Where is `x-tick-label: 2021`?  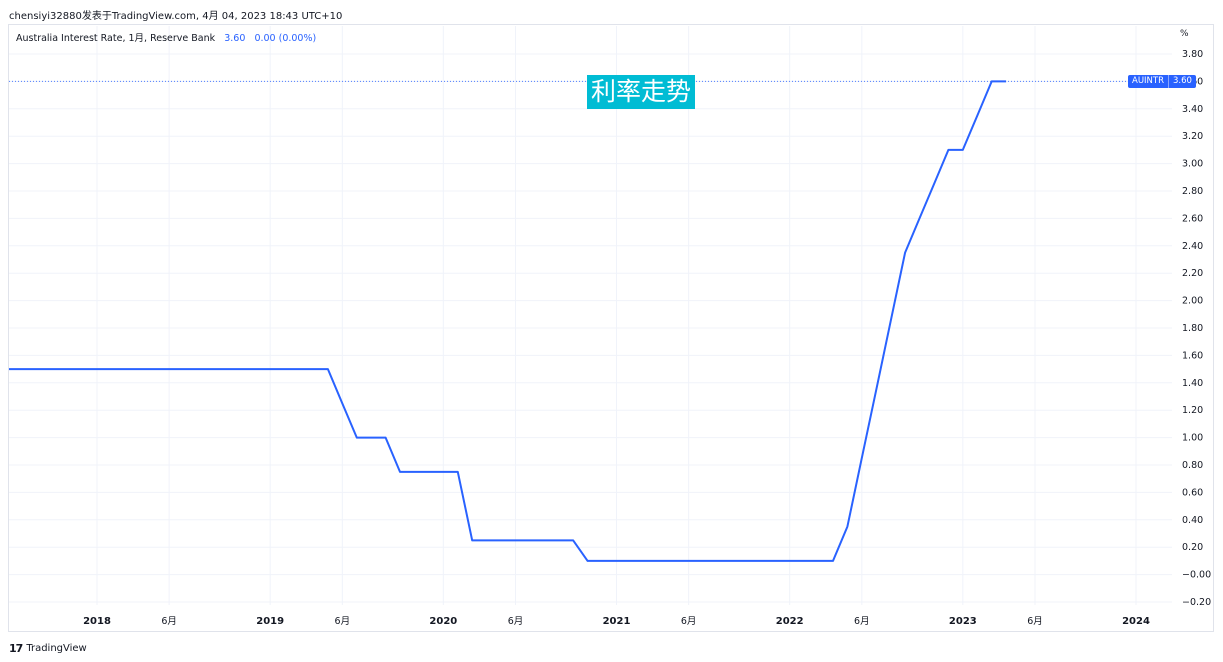 x-tick-label: 2021 is located at coordinates (617, 621).